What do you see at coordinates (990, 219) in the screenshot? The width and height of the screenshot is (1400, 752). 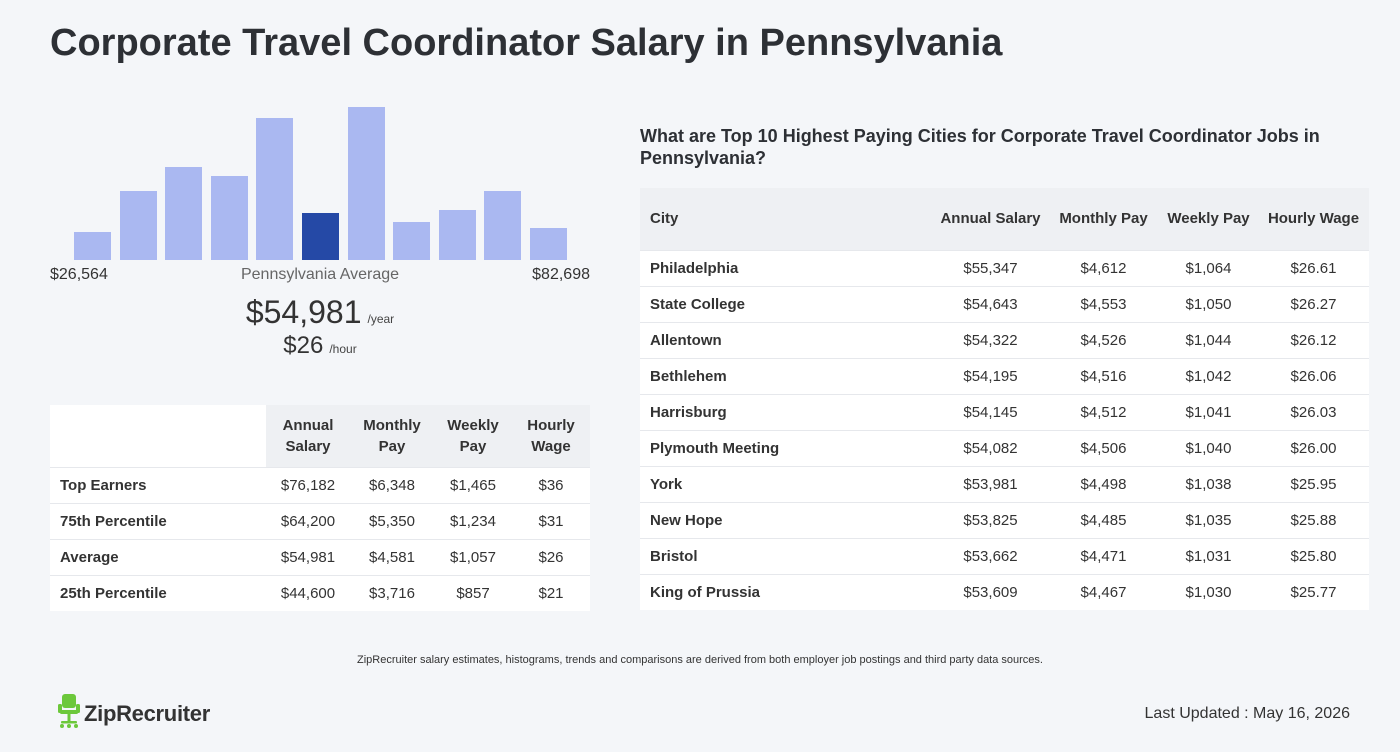 I see `cities-header-annual: Annual Salary` at bounding box center [990, 219].